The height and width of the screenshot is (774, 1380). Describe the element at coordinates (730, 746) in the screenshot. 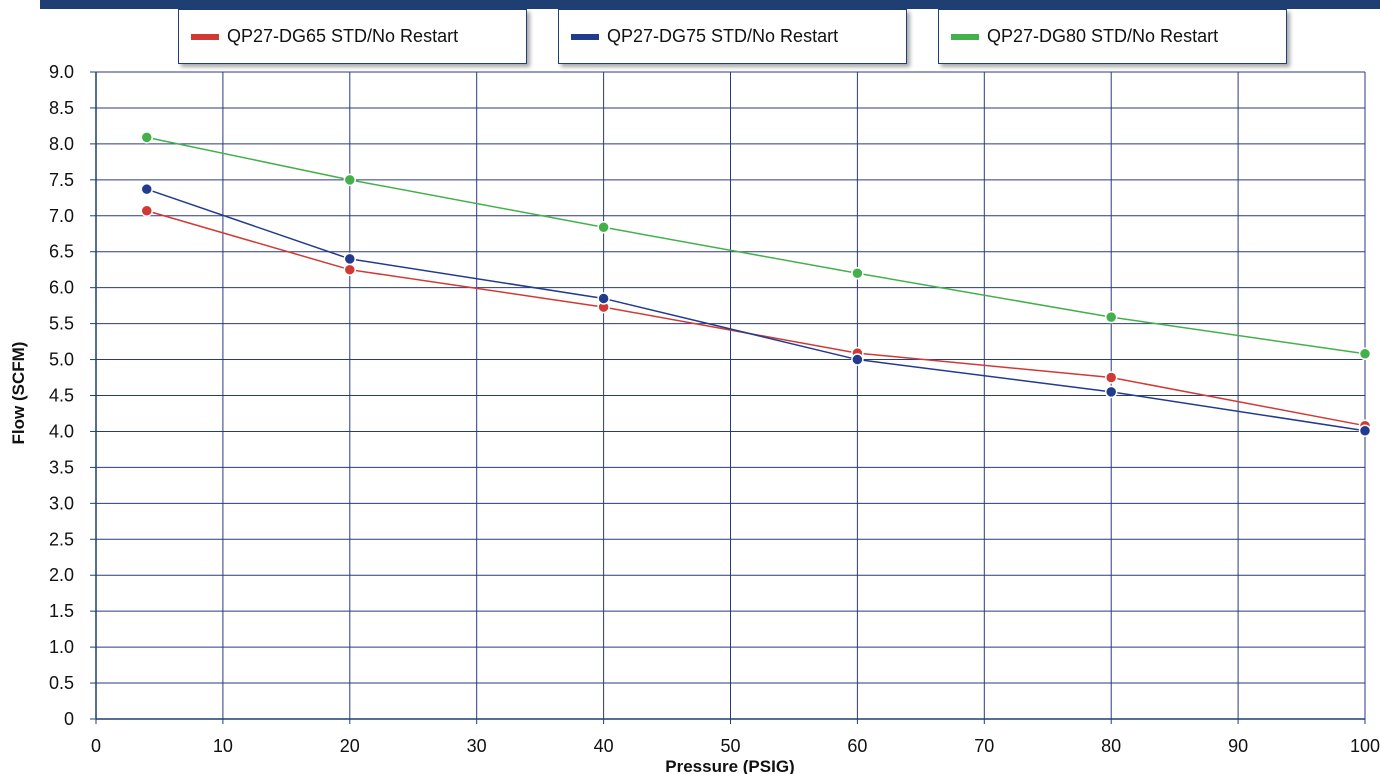

I see `x-tick-label: 50` at that location.